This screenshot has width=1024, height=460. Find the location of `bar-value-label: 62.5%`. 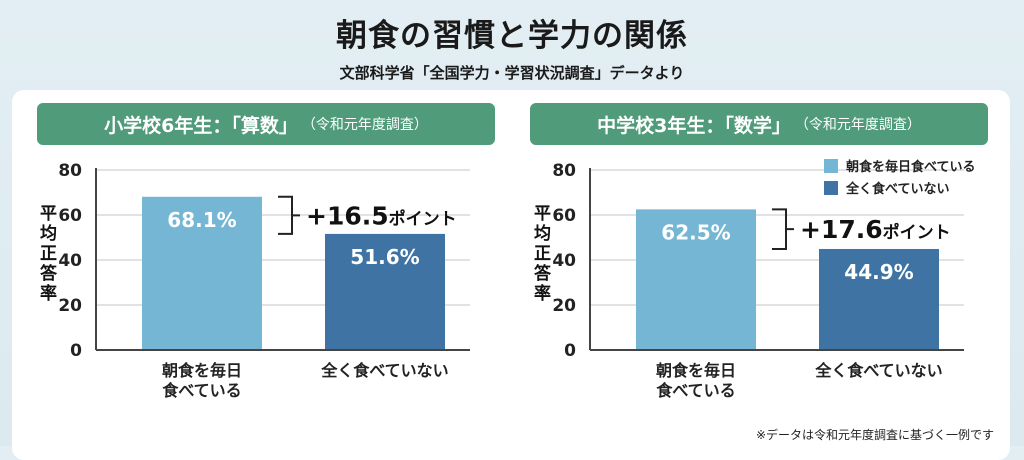

bar-value-label: 62.5% is located at coordinates (695, 232).